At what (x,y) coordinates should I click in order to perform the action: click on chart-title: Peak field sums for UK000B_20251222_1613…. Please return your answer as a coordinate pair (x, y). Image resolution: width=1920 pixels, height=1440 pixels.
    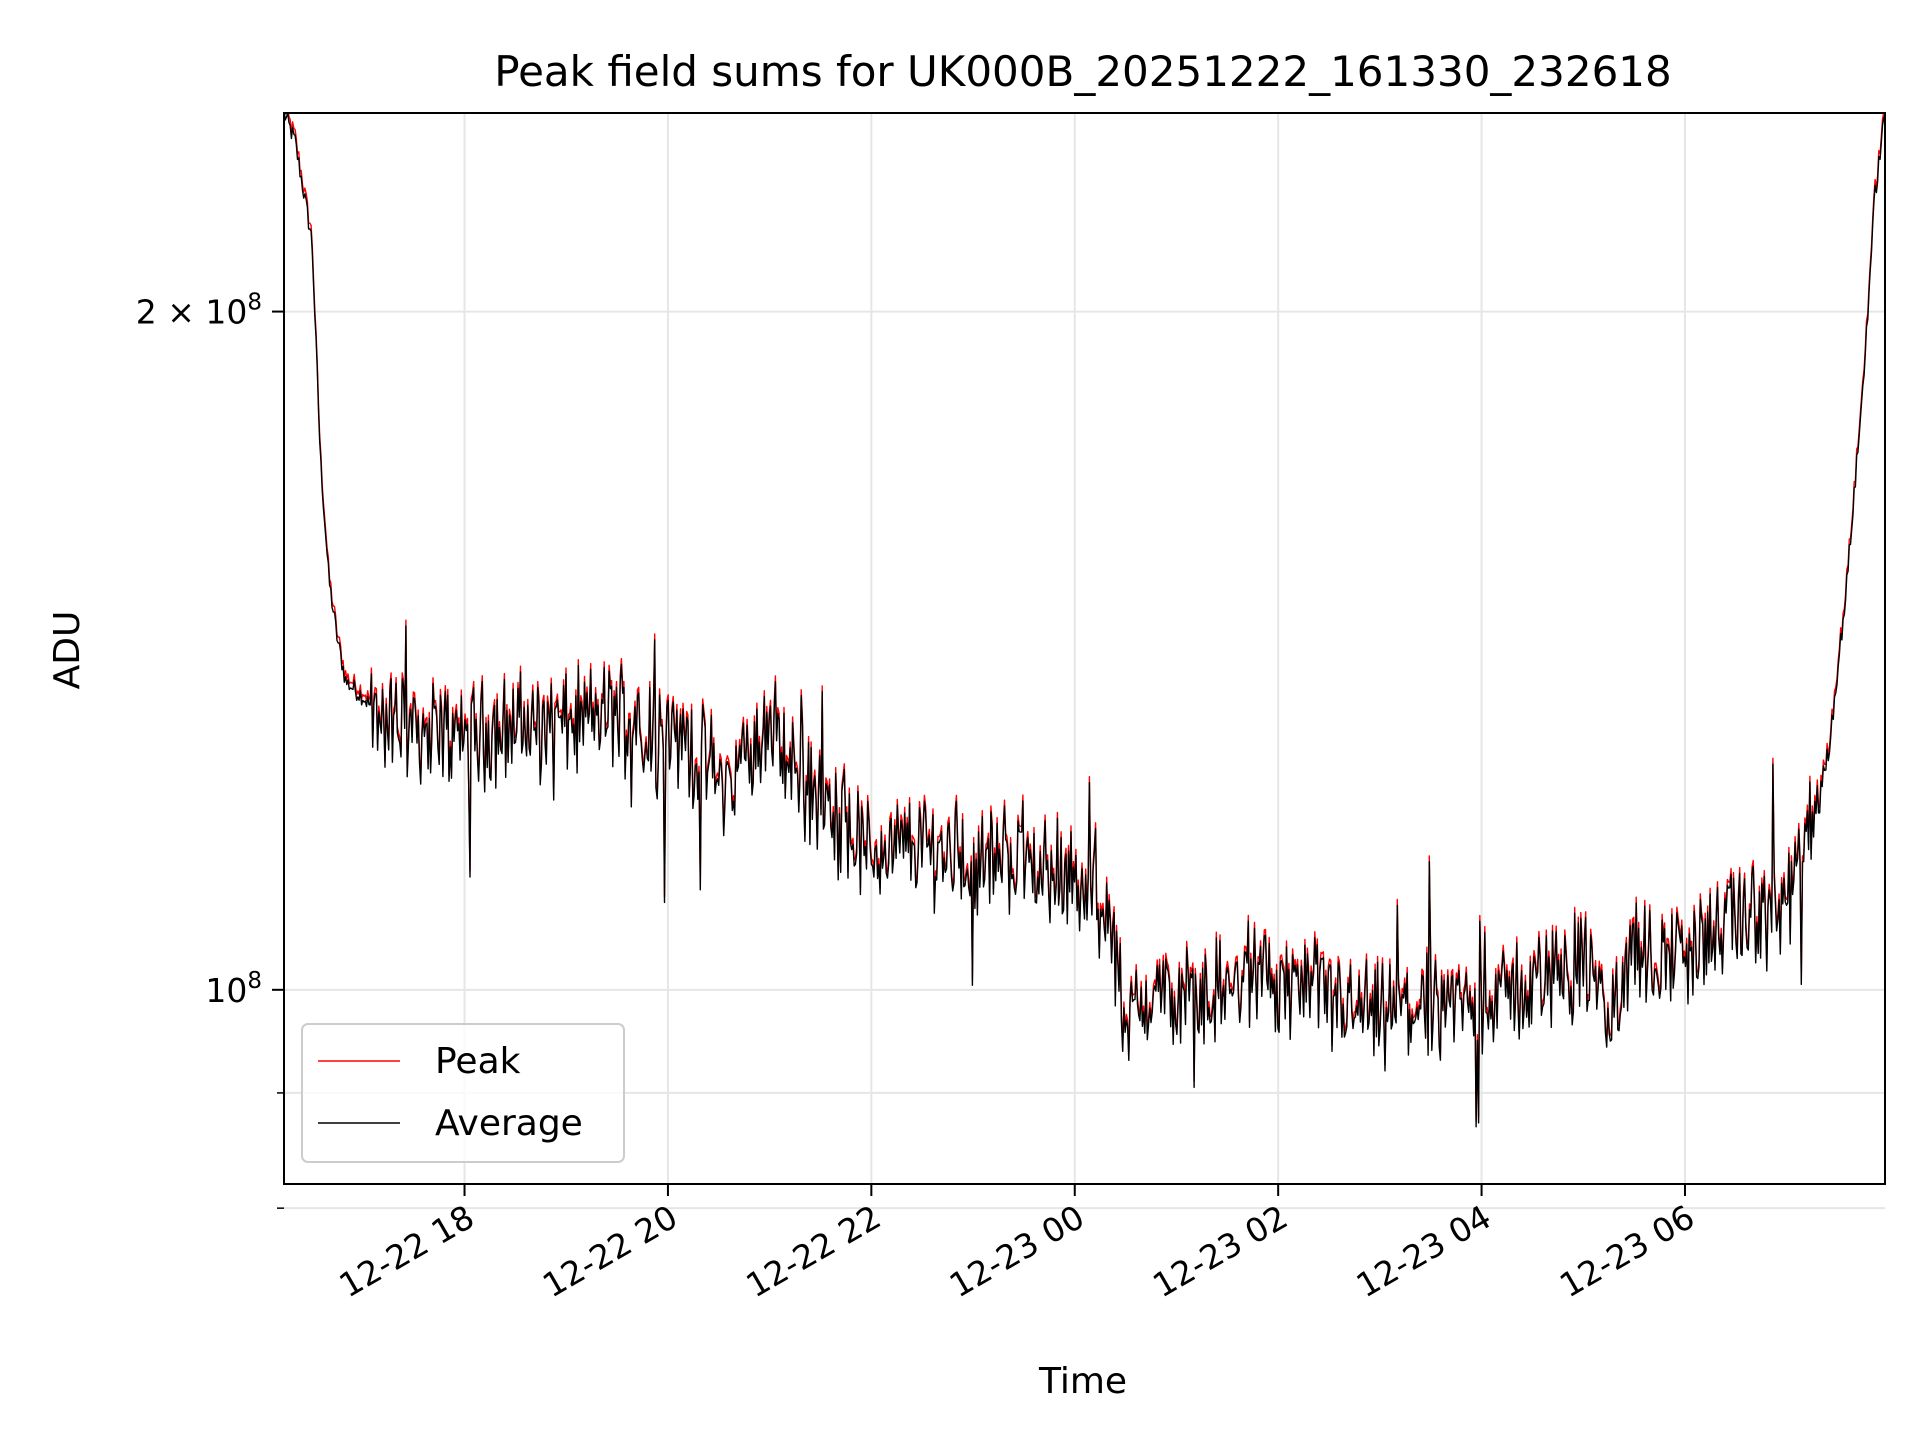
    Looking at the image, I should click on (1083, 71).